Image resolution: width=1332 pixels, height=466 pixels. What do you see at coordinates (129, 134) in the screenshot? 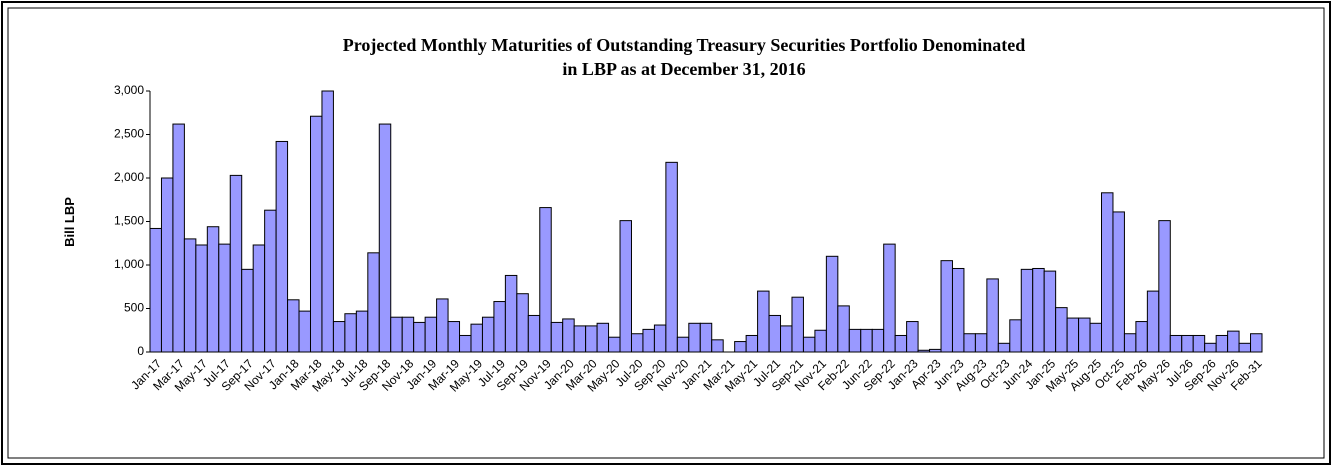
I see `y-tick-label: 2,500` at bounding box center [129, 134].